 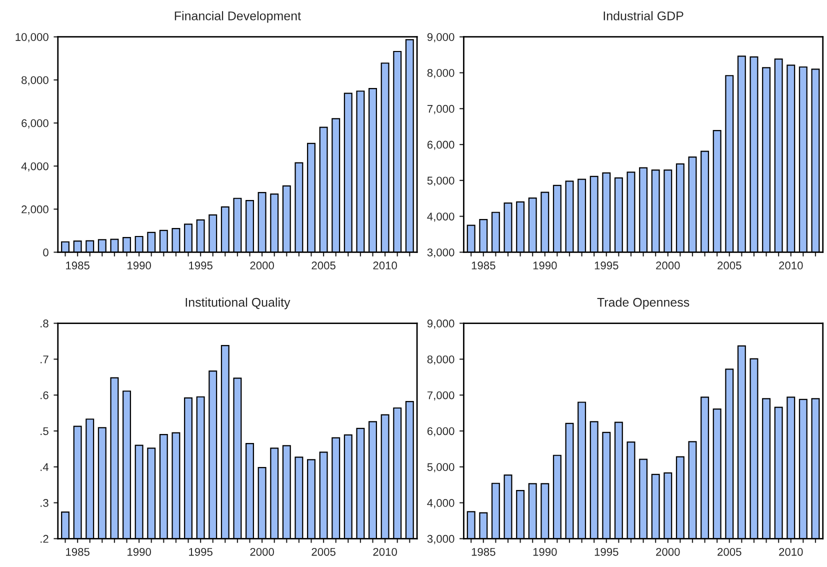 What do you see at coordinates (237, 17) in the screenshot?
I see `chart-title: Financial Development` at bounding box center [237, 17].